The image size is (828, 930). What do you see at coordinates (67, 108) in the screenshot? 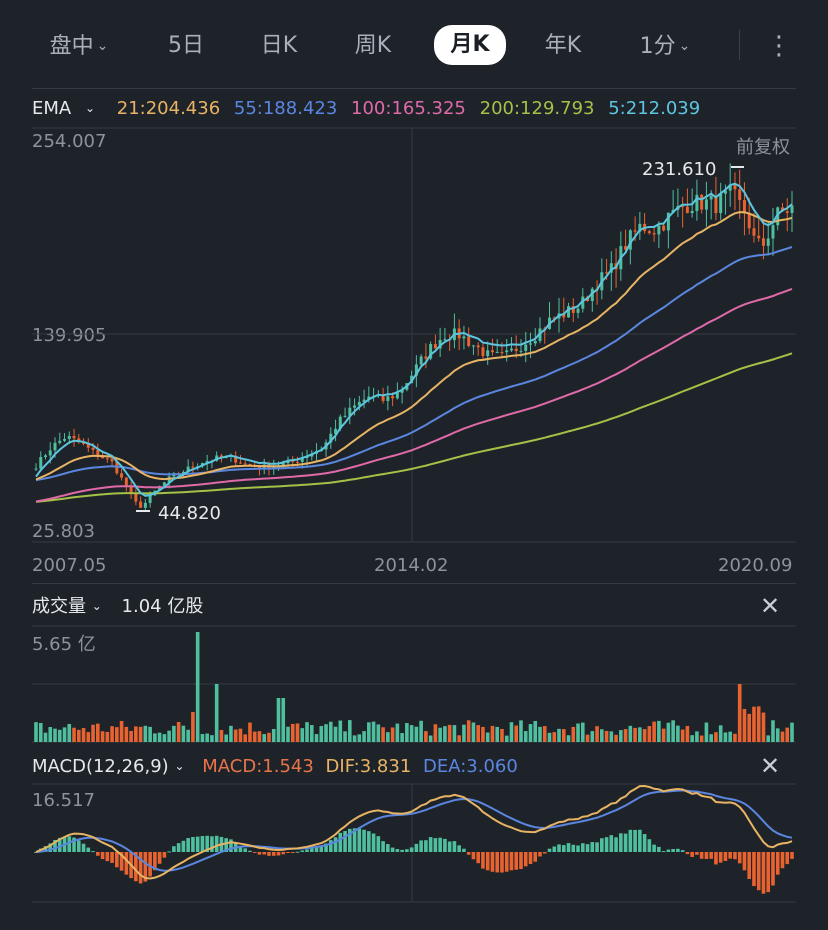
I see `ema-selector: EMA ⌄` at bounding box center [67, 108].